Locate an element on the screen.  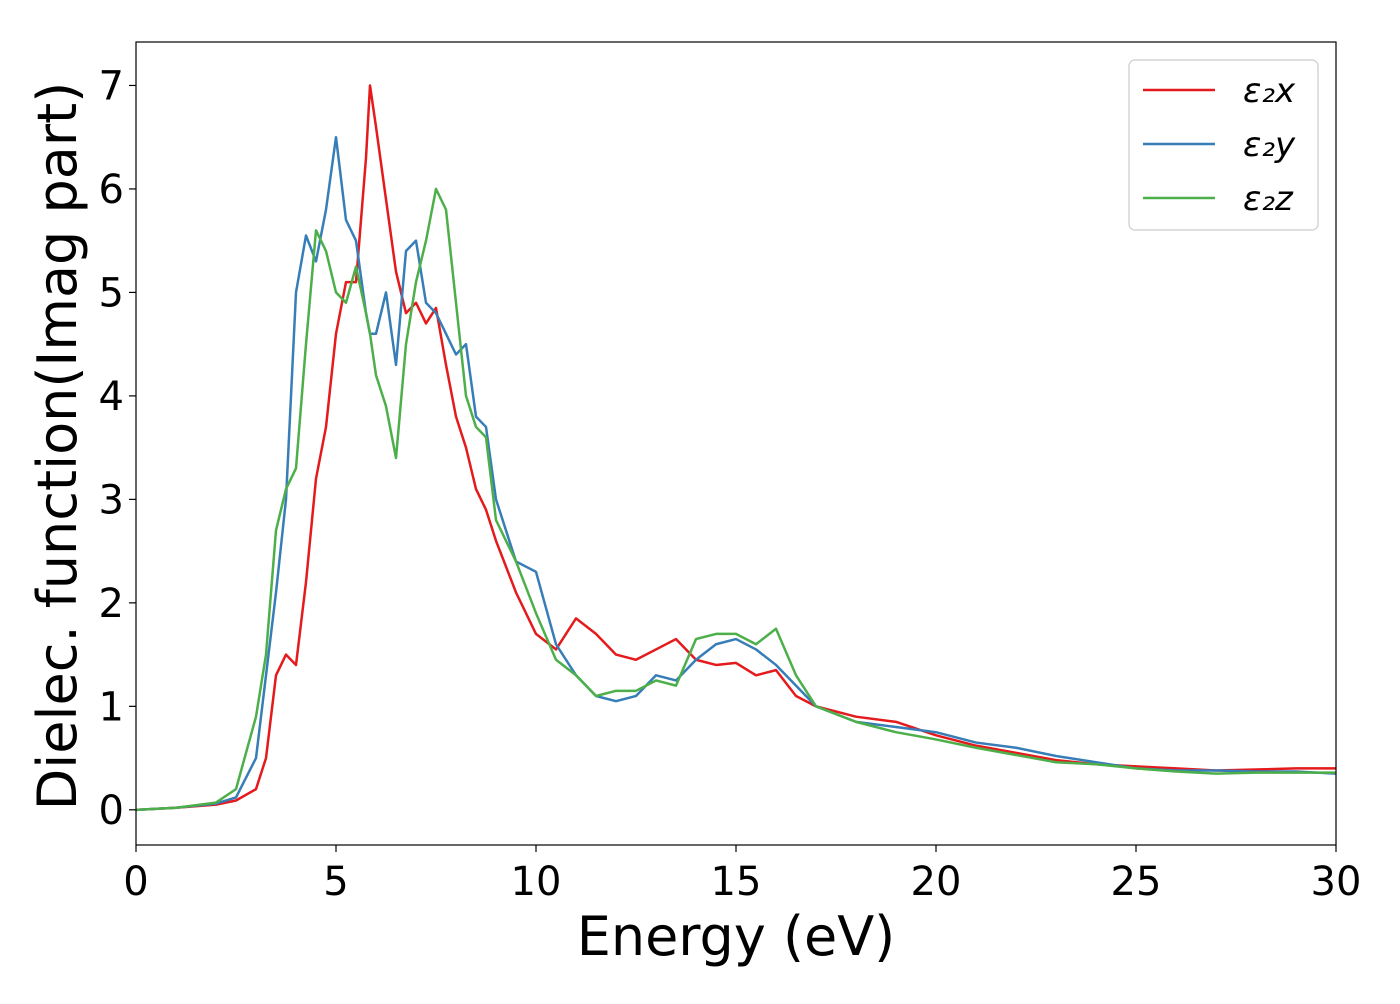
y-tick-label: 3 is located at coordinates (111, 500).